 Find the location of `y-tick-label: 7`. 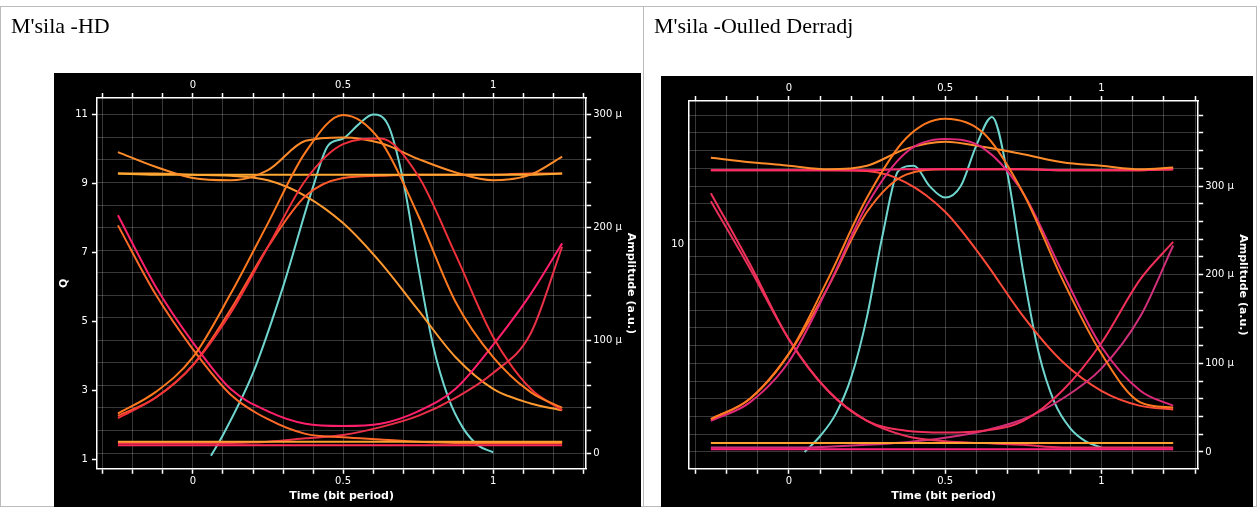

y-tick-label: 7 is located at coordinates (84, 251).